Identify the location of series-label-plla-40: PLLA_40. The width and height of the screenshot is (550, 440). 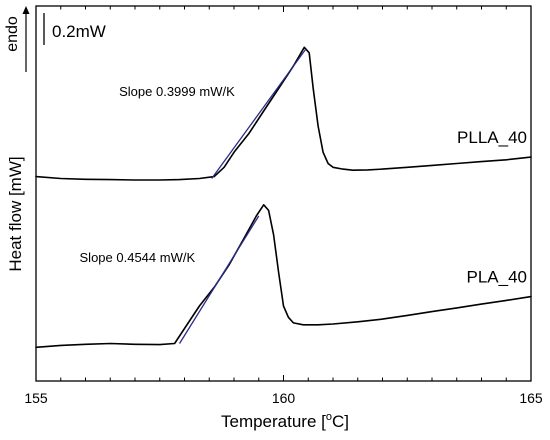
(492, 137).